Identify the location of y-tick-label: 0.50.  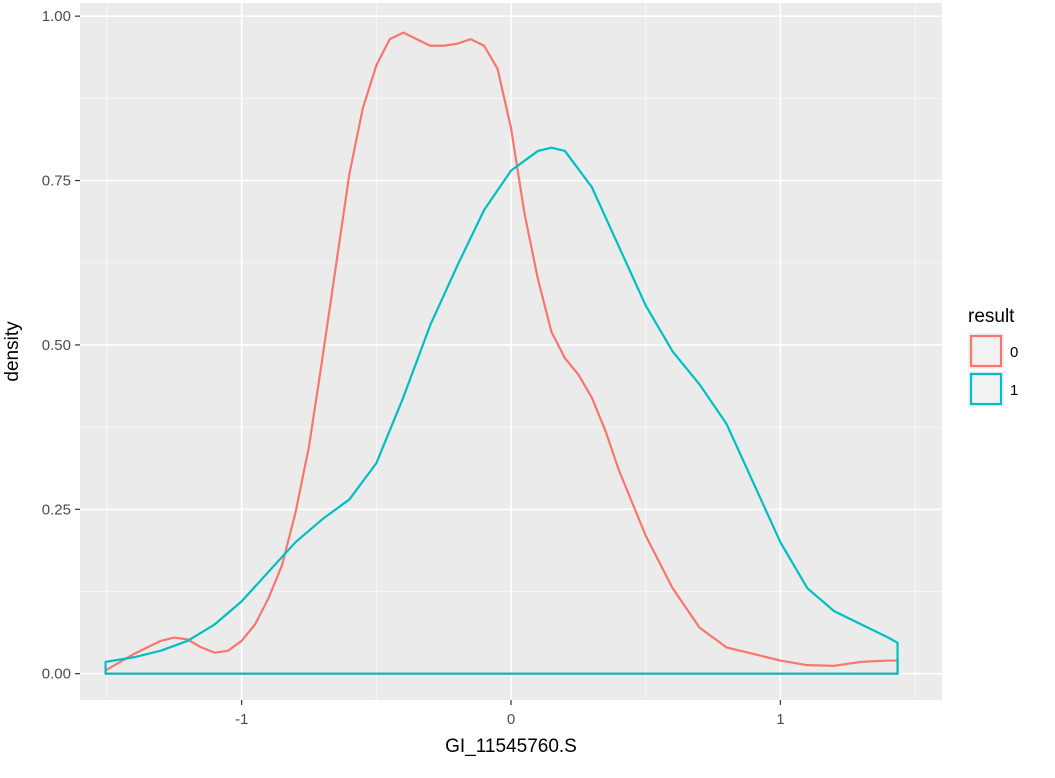
(56, 345).